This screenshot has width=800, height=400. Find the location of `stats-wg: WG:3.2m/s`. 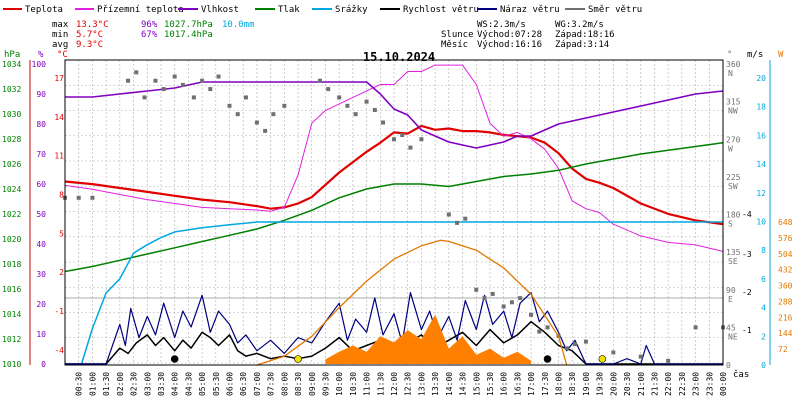

stats-wg: WG:3.2m/s is located at coordinates (579, 25).